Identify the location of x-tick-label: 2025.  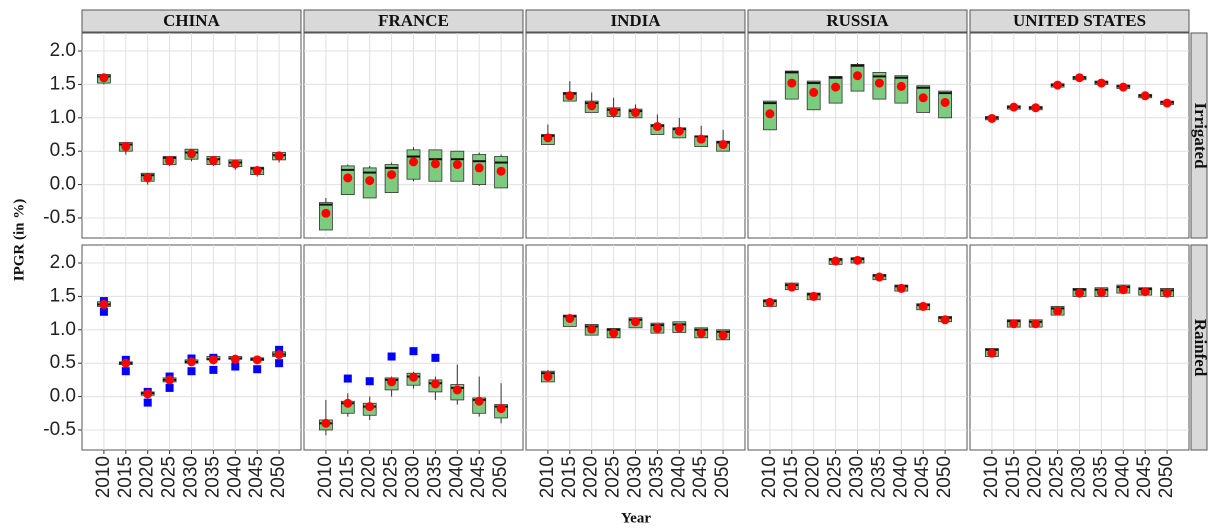
(613, 477).